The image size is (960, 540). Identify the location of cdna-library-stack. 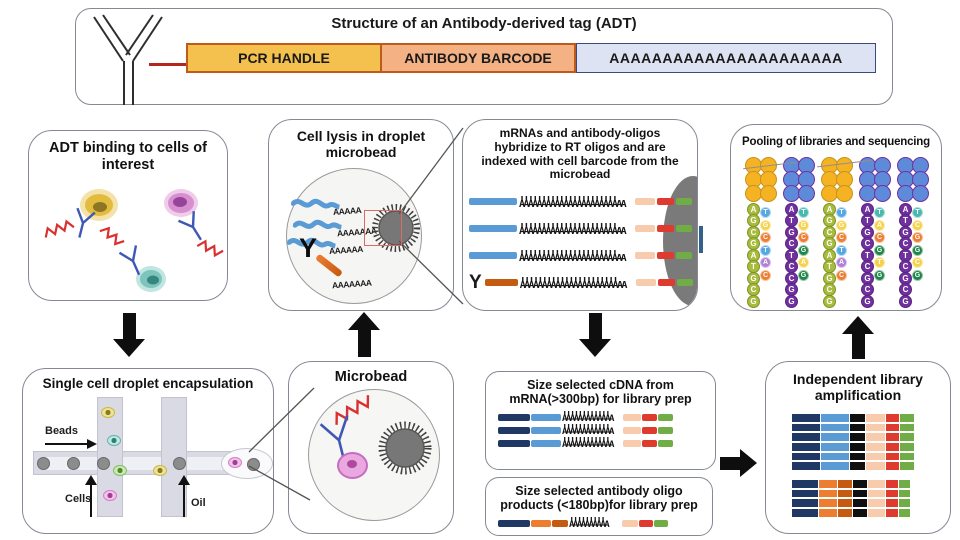
(853, 443).